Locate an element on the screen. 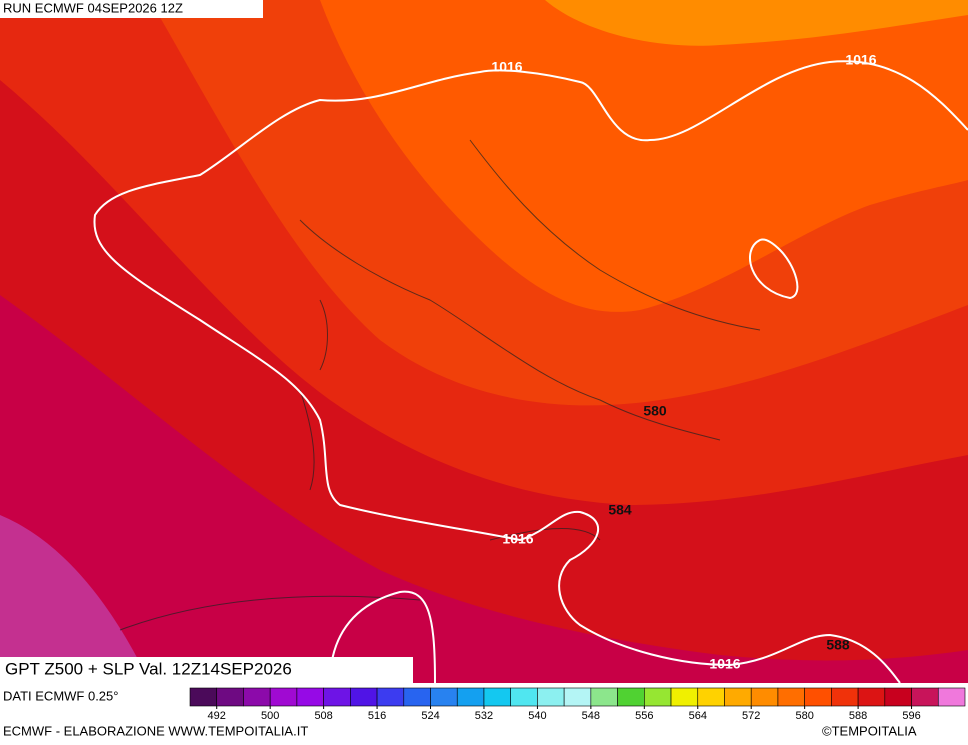 This screenshot has width=968, height=745. colorbar-tick-label: 500 is located at coordinates (270, 716).